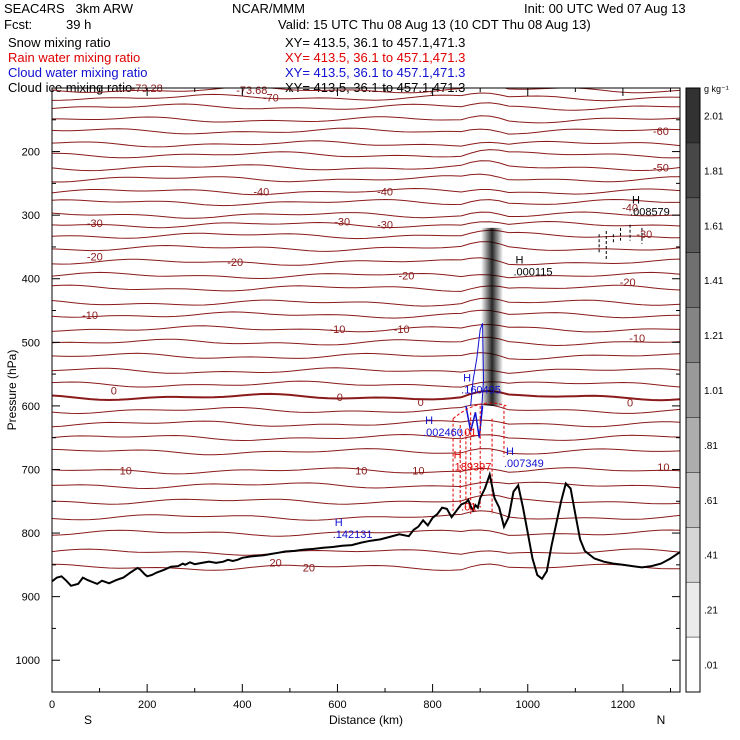 The height and width of the screenshot is (740, 740). I want to click on max-value-label: .01, so click(468, 508).